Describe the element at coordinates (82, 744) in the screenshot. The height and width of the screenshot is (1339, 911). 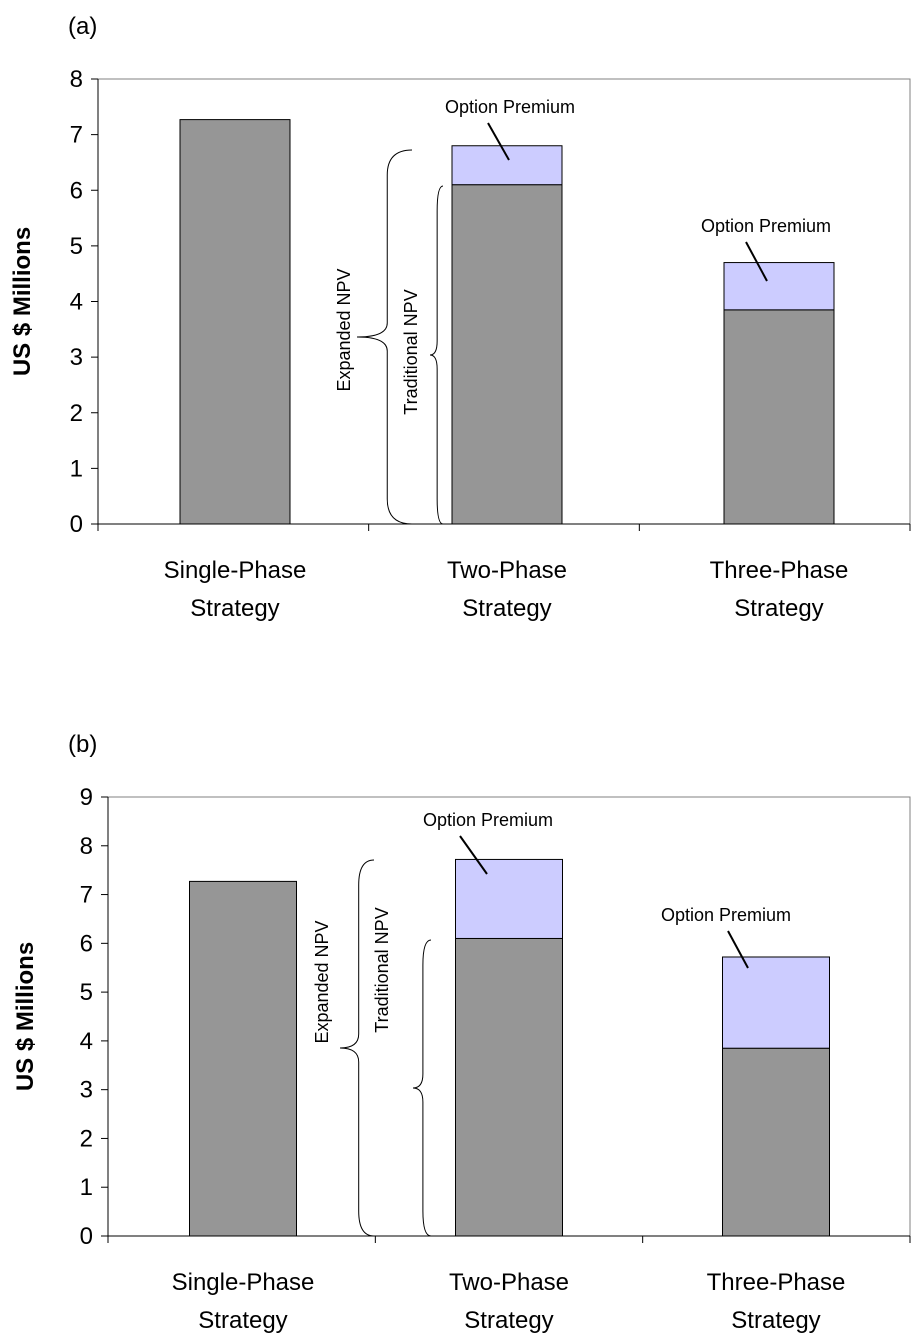
I see `panel-label: (b)` at that location.